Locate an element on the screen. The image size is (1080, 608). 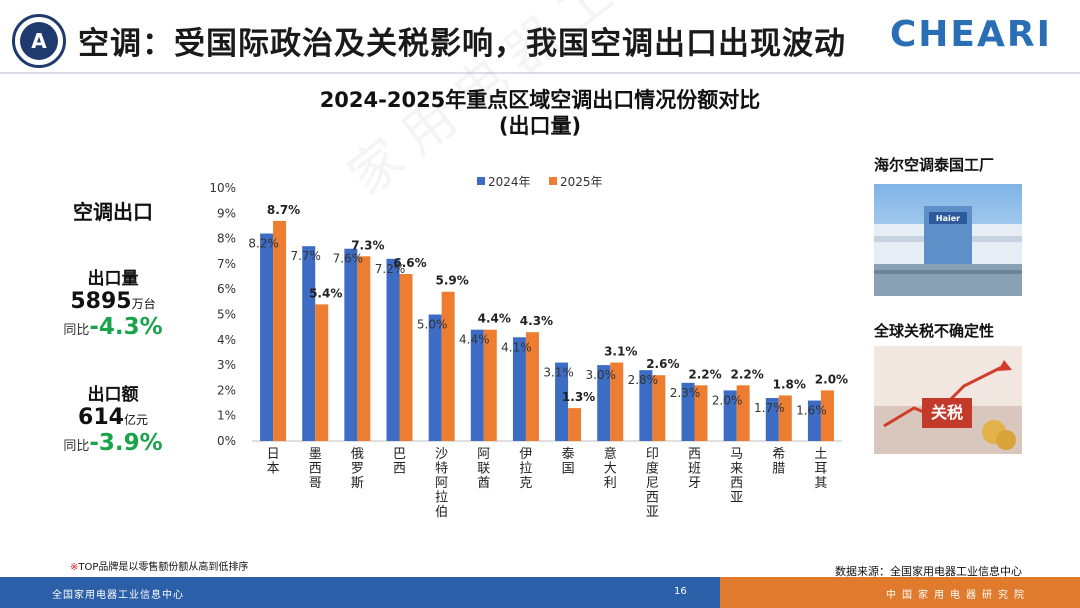
volume-stat: 出口量 5895万台 同比-4.3% is located at coordinates (113, 302).